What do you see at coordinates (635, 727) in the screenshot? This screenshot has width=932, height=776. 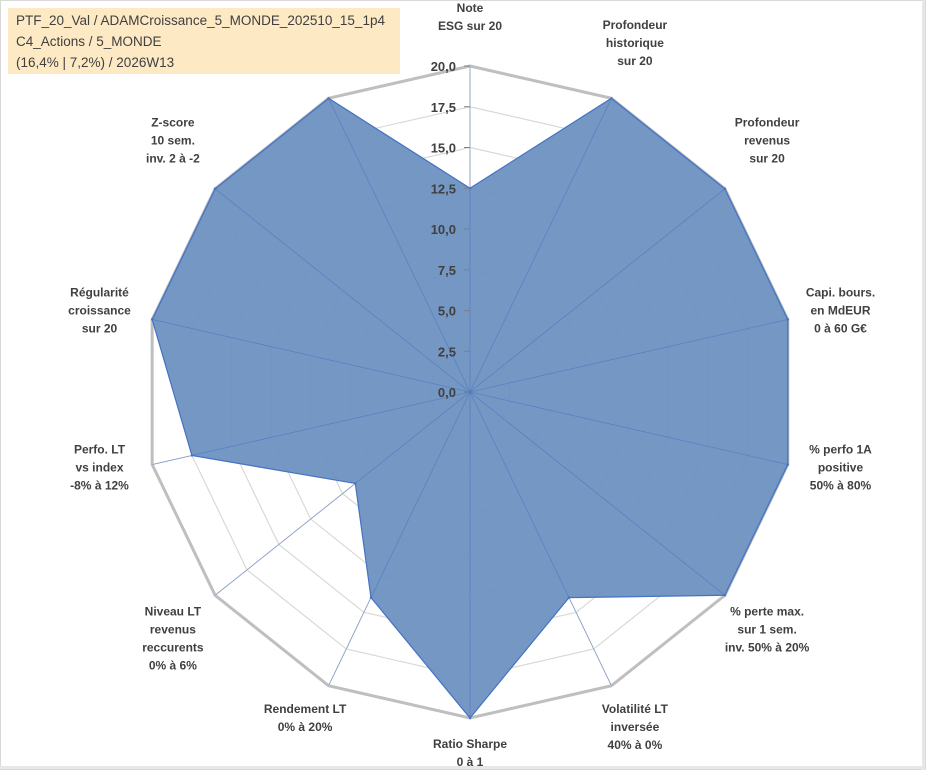 I see `category-label: Volatilité LT inversée 40% à 0%` at bounding box center [635, 727].